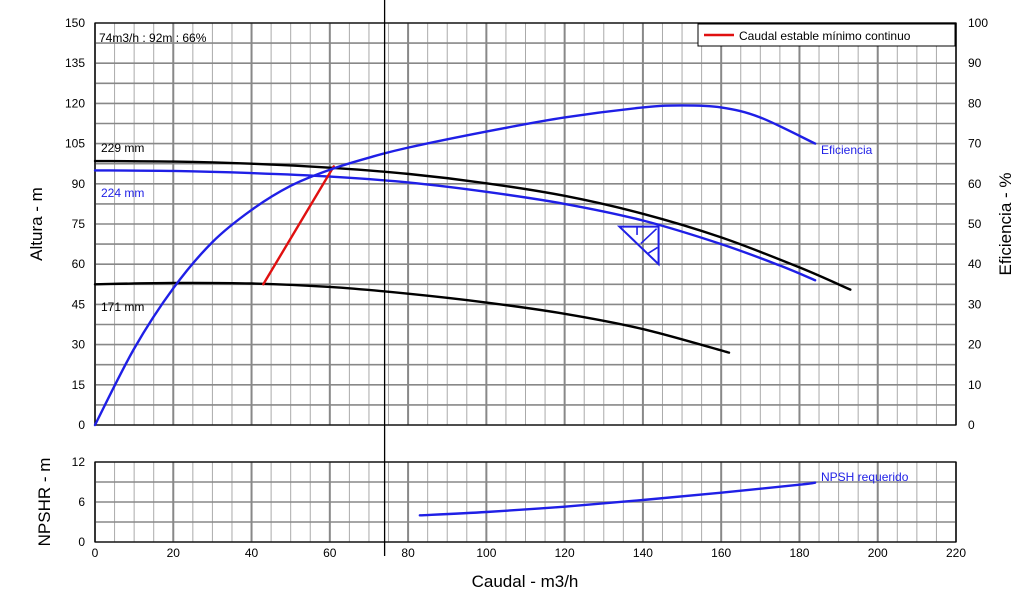 The width and height of the screenshot is (1024, 602). What do you see at coordinates (79, 224) in the screenshot?
I see `y-tick-label: 75` at bounding box center [79, 224].